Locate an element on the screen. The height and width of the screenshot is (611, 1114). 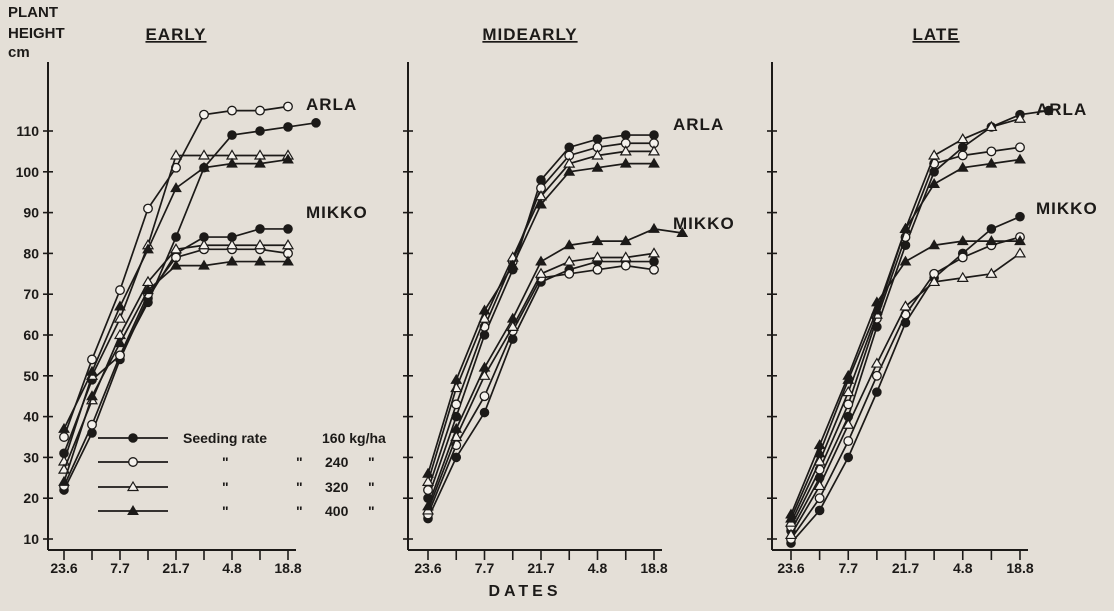
x-axis-label: DATES is located at coordinates (524, 591).